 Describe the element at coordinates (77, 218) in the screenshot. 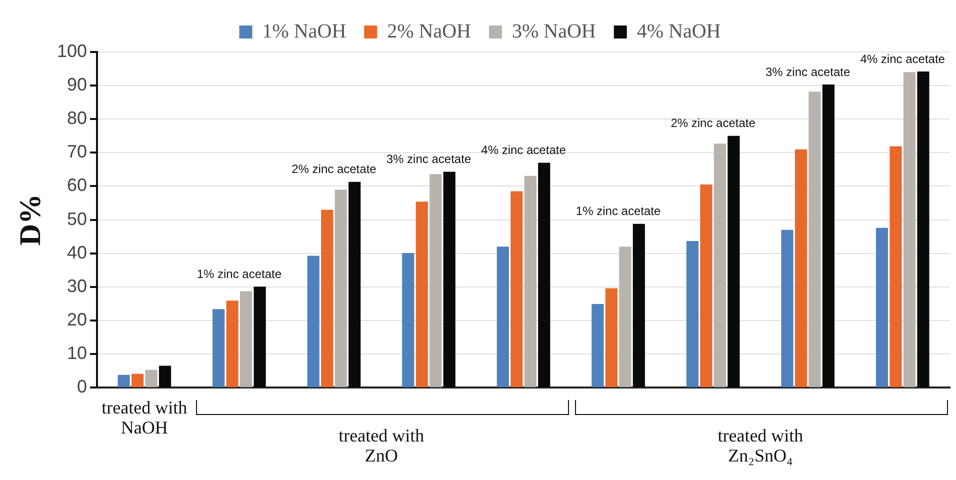

I see `y-tick-label: 50` at that location.